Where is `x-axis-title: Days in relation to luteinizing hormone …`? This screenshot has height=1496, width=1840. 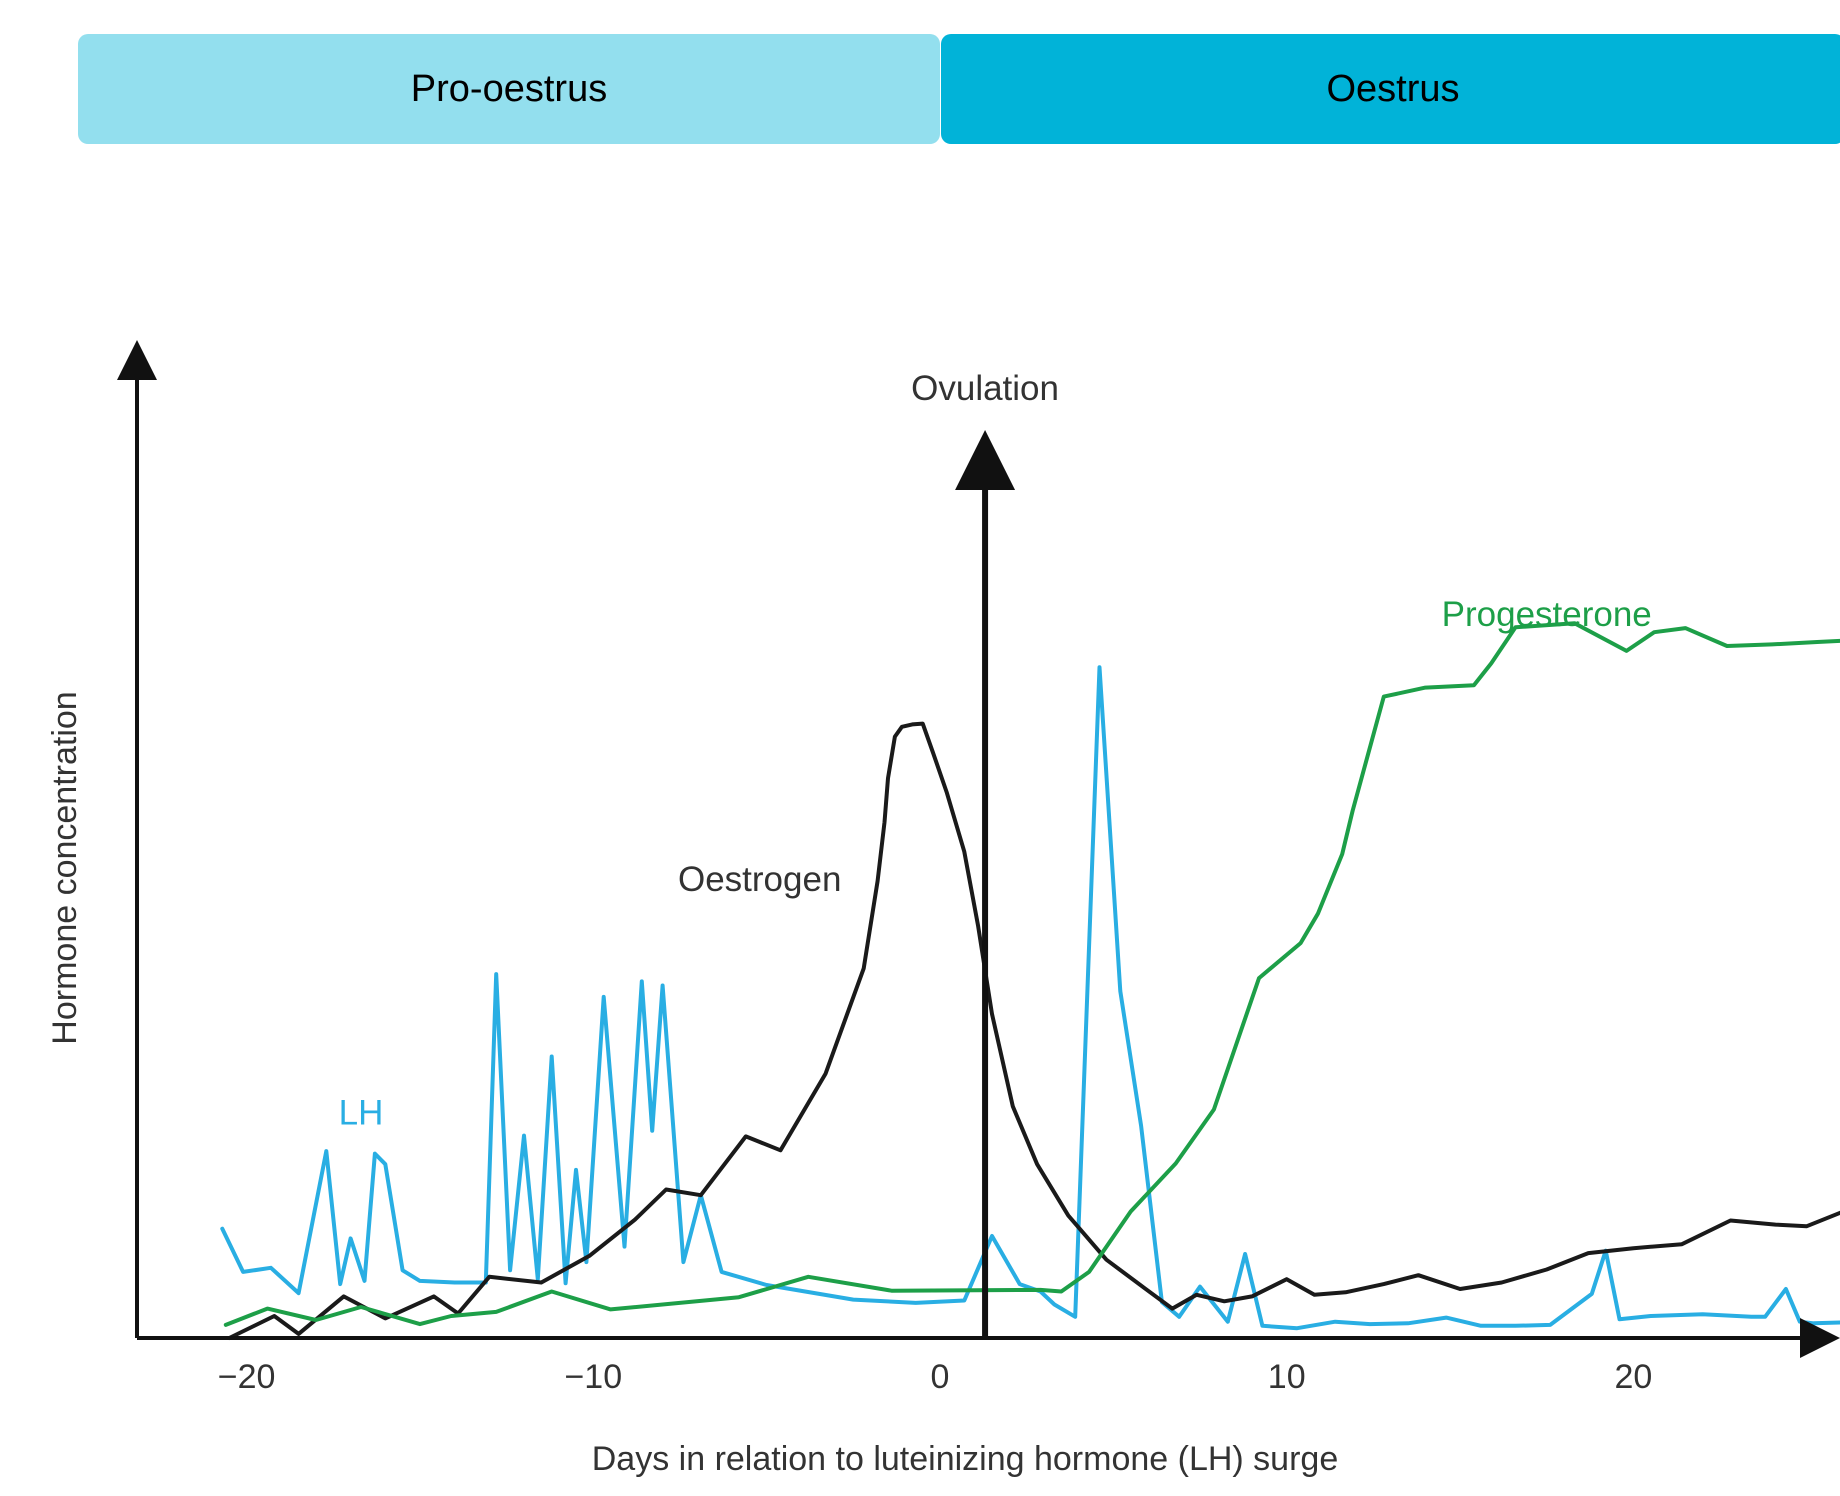
x-axis-title: Days in relation to luteinizing hormone … is located at coordinates (965, 1459).